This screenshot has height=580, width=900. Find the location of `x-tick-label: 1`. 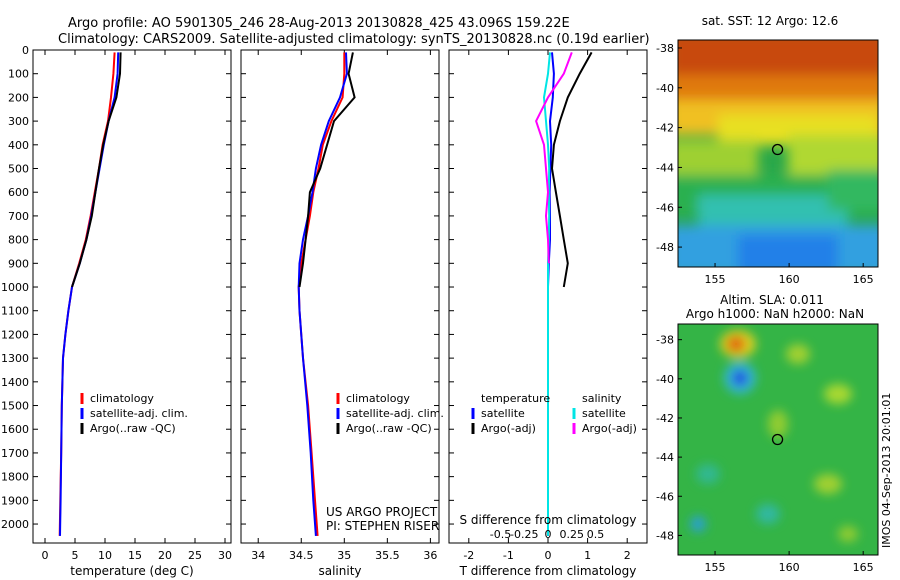

x-tick-label: 1 is located at coordinates (587, 555).